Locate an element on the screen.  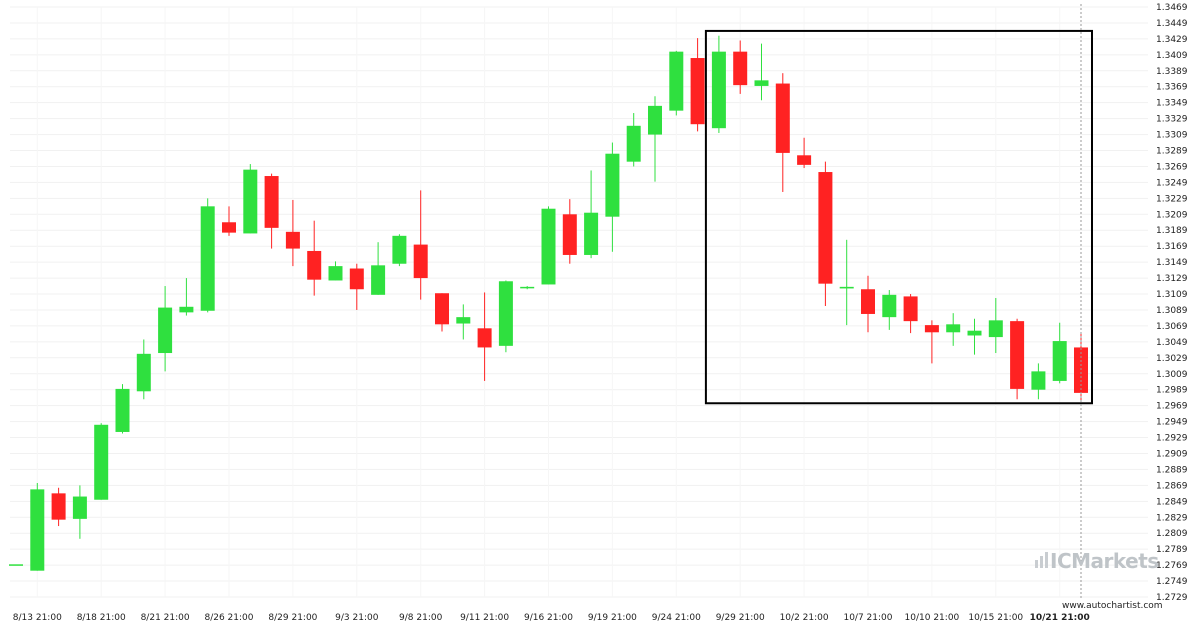
y-tick-label: 1.3069 is located at coordinates (1172, 327).